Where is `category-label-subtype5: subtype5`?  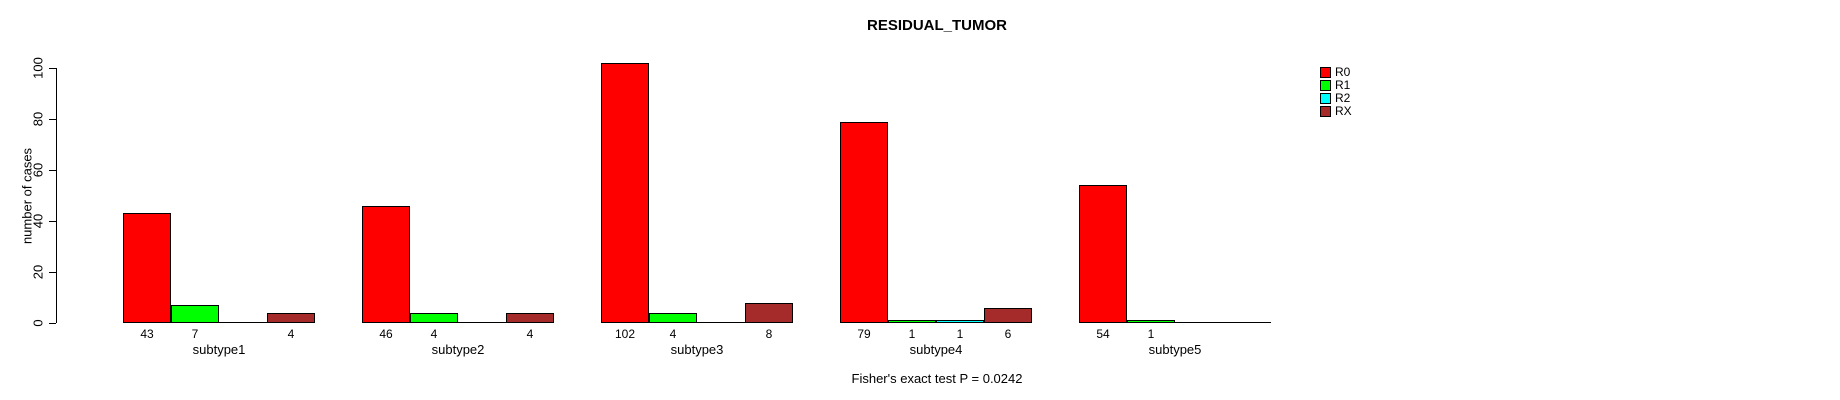 category-label-subtype5: subtype5 is located at coordinates (1175, 349).